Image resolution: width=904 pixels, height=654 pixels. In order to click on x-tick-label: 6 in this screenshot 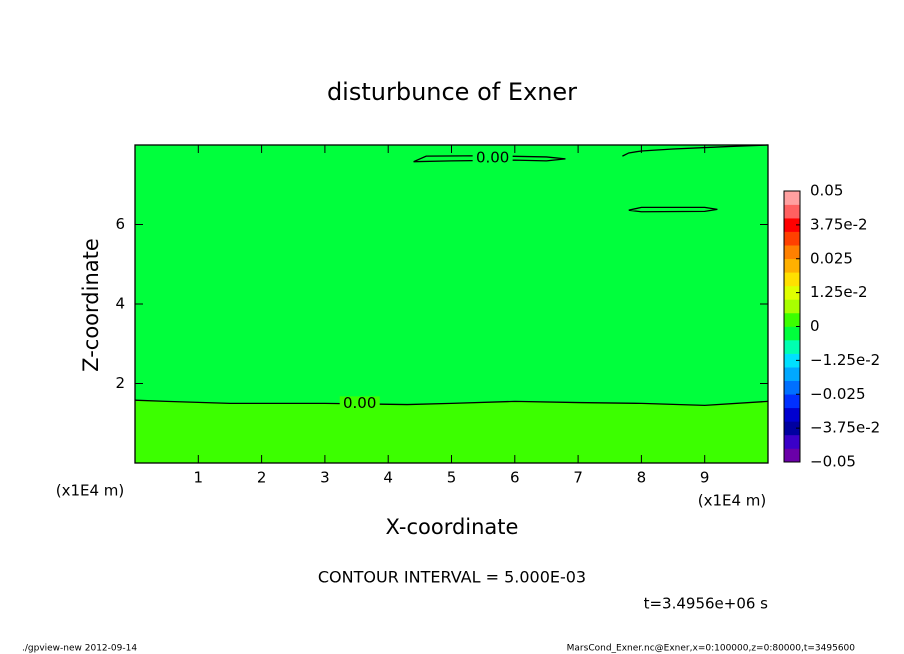, I will do `click(515, 478)`.